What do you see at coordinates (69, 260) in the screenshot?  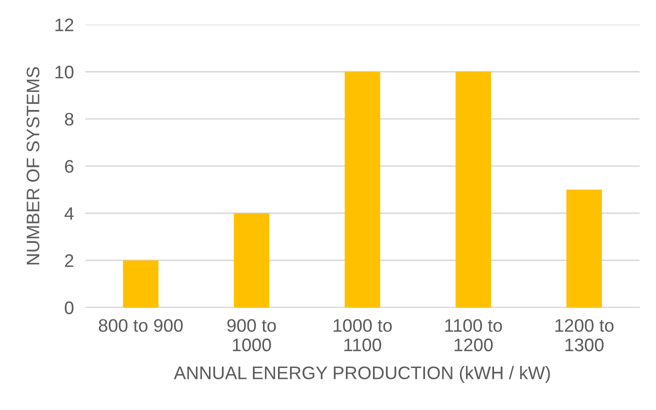 I see `y-tick-label: 2` at bounding box center [69, 260].